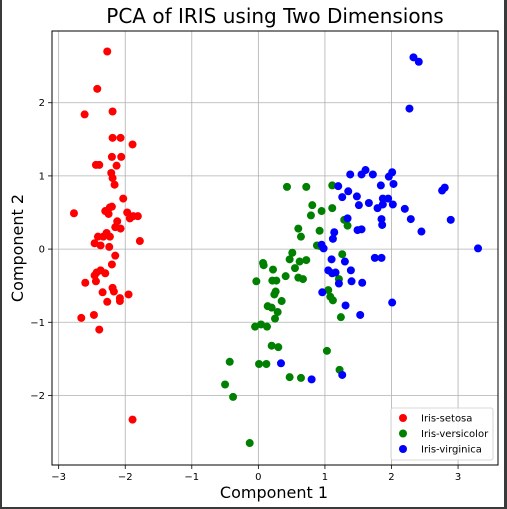 This screenshot has height=509, width=507. I want to click on legend-label-iris-setosa: Iris-setosa, so click(446, 419).